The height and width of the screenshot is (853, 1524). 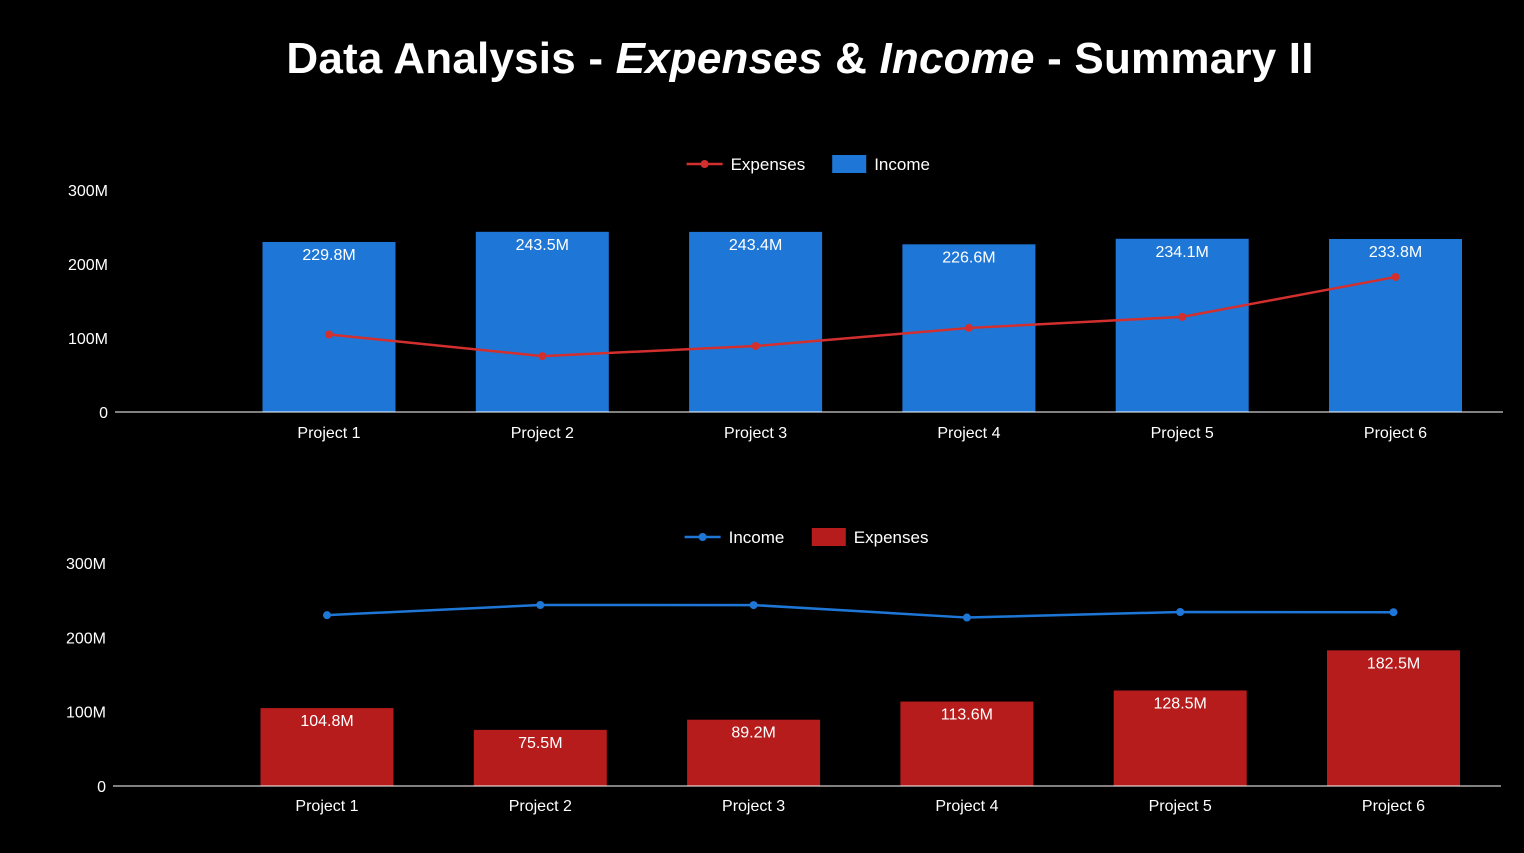 What do you see at coordinates (862, 316) in the screenshot?
I see `line-expenses` at bounding box center [862, 316].